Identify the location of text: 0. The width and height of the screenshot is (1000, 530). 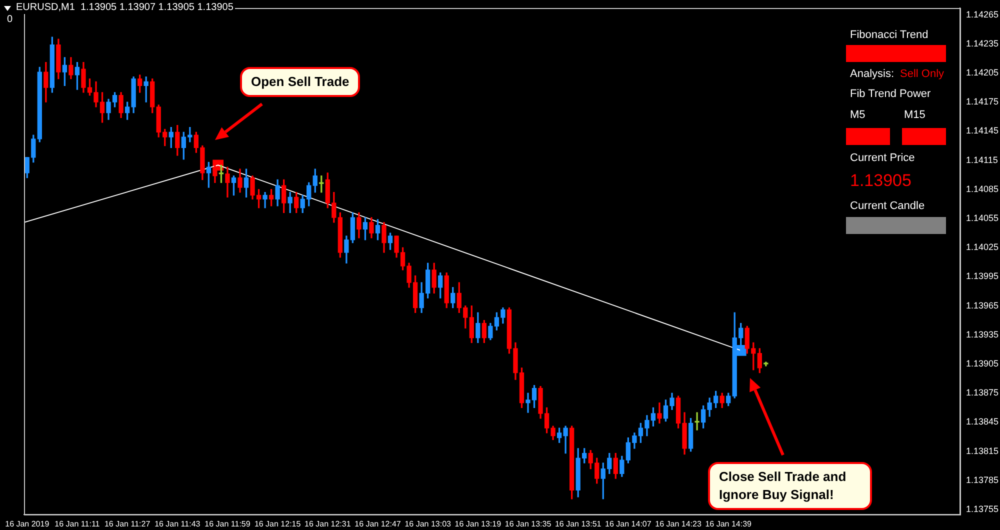
(10, 20).